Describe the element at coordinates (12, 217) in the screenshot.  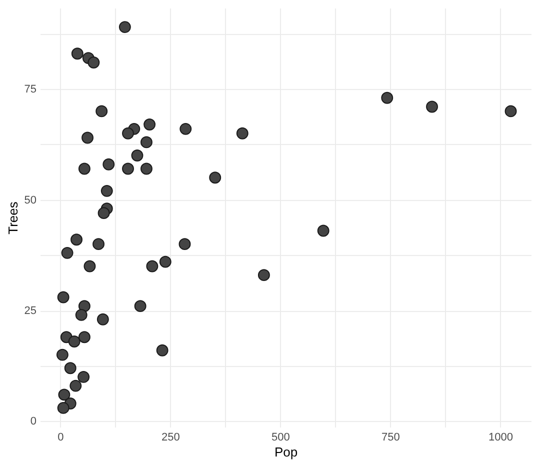
I see `y-axis-title: Trees` at that location.